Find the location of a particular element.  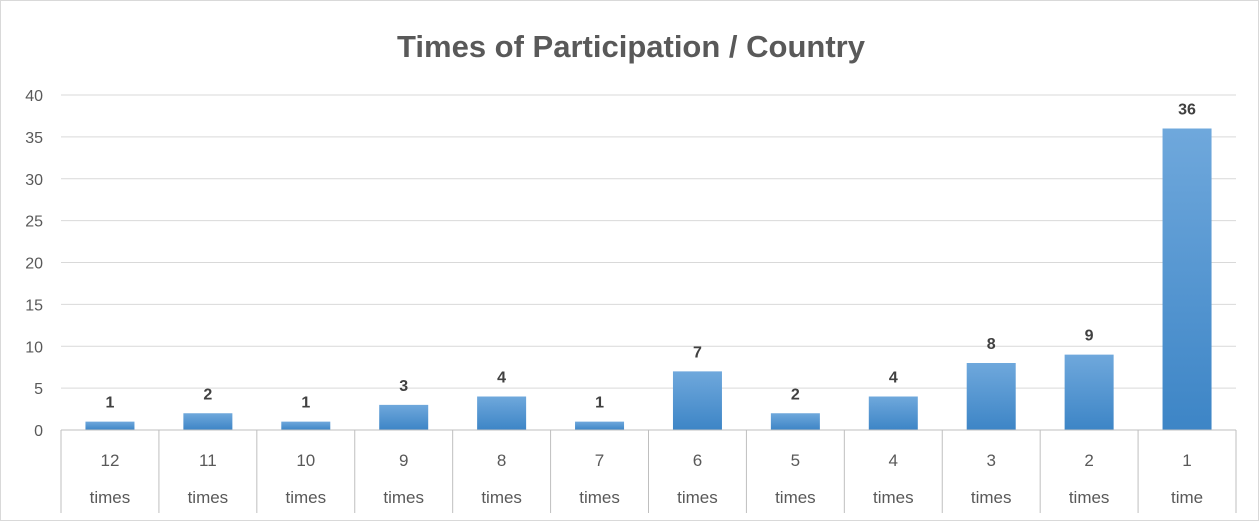

x-tick-number: 9 is located at coordinates (403, 460).